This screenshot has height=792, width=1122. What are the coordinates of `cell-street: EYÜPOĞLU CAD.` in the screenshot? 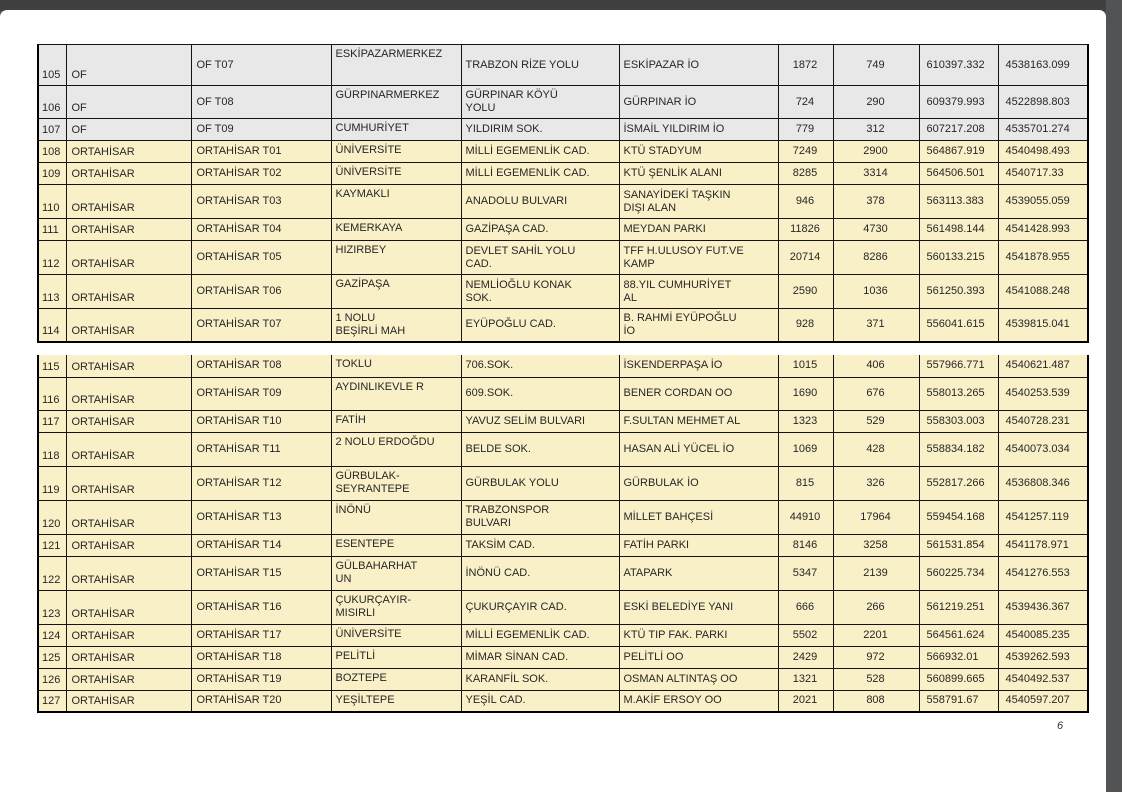 It's located at (540, 325).